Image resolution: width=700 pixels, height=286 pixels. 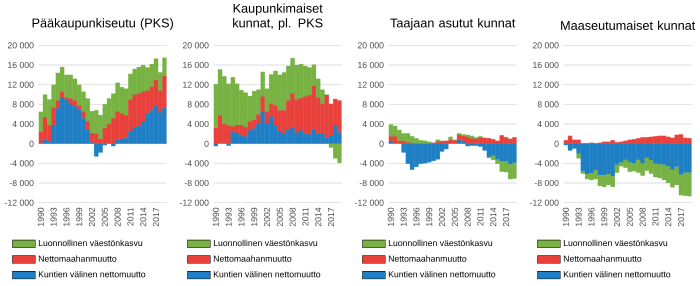 What do you see at coordinates (453, 24) in the screenshot?
I see `chart-title: Taajaan asutut kunnat` at bounding box center [453, 24].